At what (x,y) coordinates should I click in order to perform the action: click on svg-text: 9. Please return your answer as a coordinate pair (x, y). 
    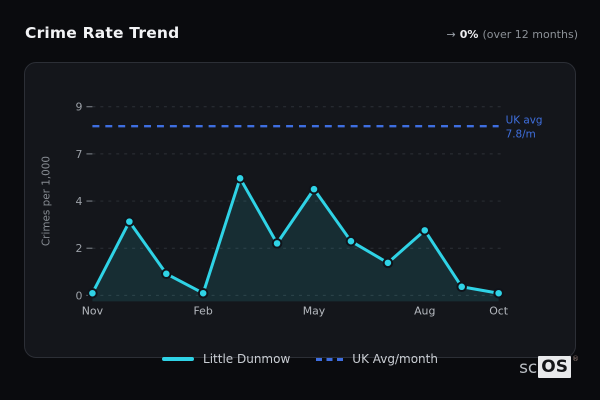
    Looking at the image, I should click on (79, 107).